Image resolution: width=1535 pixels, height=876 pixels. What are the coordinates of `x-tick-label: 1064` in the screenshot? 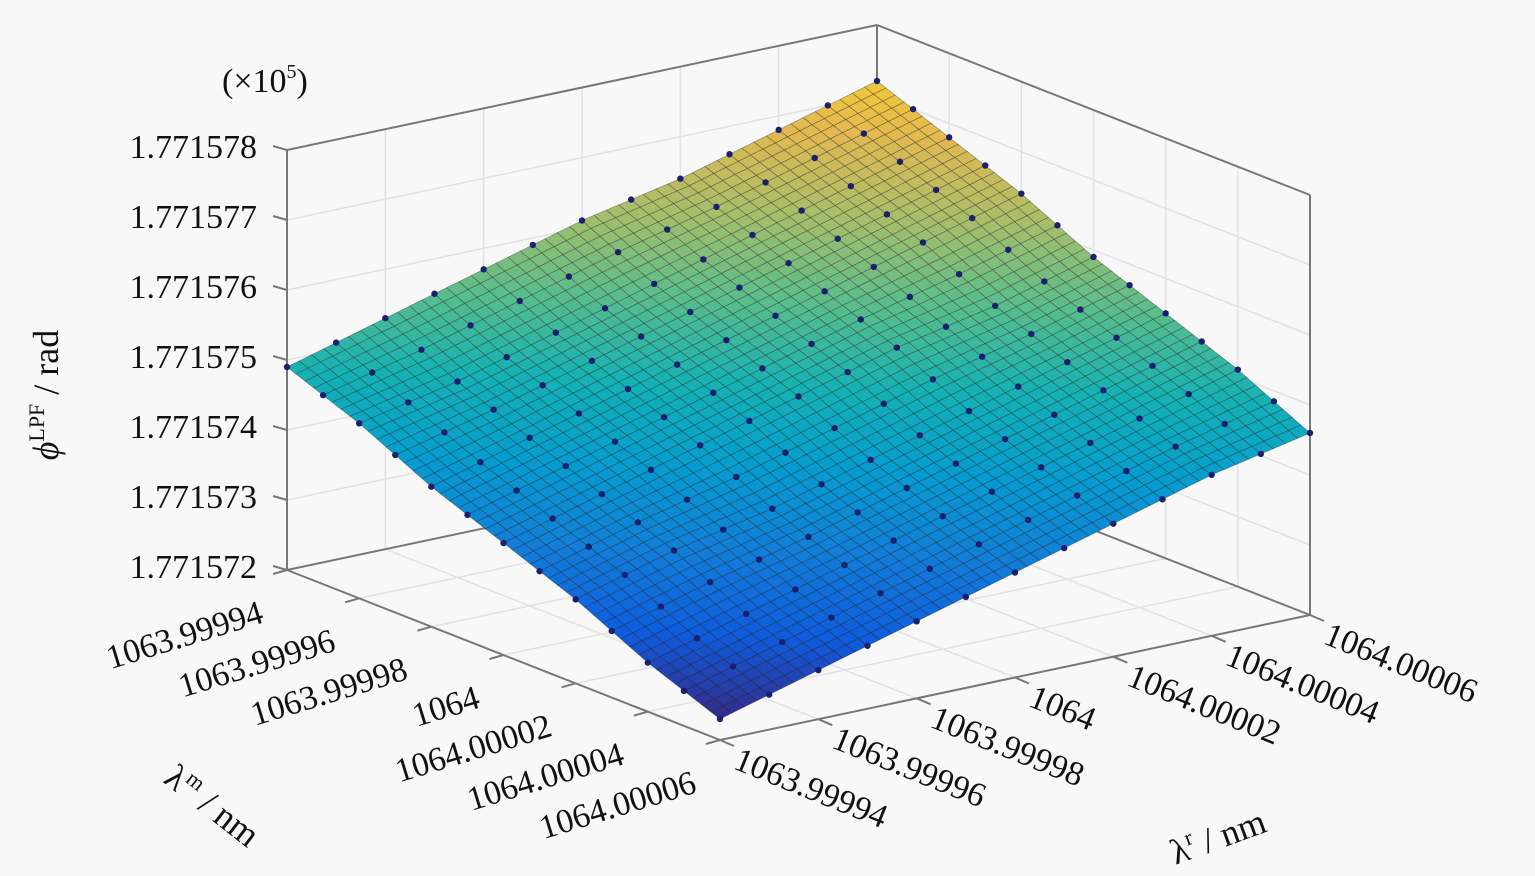 It's located at (446, 706).